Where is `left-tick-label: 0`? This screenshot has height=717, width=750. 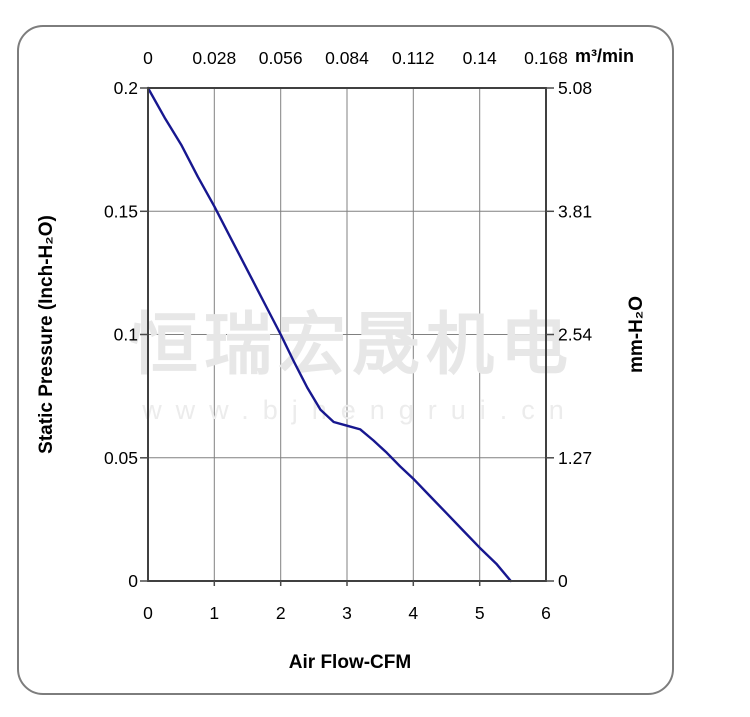 left-tick-label: 0 is located at coordinates (133, 581).